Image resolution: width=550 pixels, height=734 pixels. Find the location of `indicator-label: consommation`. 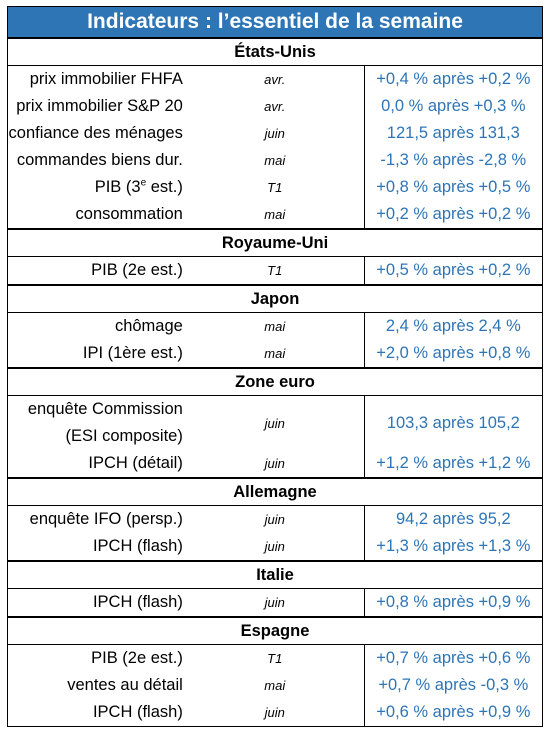

indicator-label: consommation is located at coordinates (96, 215).